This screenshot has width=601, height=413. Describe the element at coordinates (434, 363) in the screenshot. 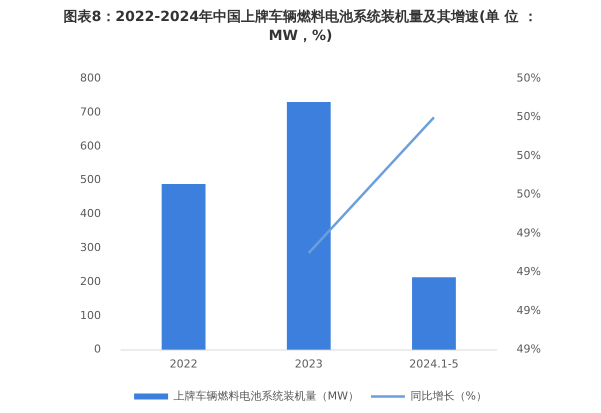

I see `x-tick-label: 2024.1-5` at that location.